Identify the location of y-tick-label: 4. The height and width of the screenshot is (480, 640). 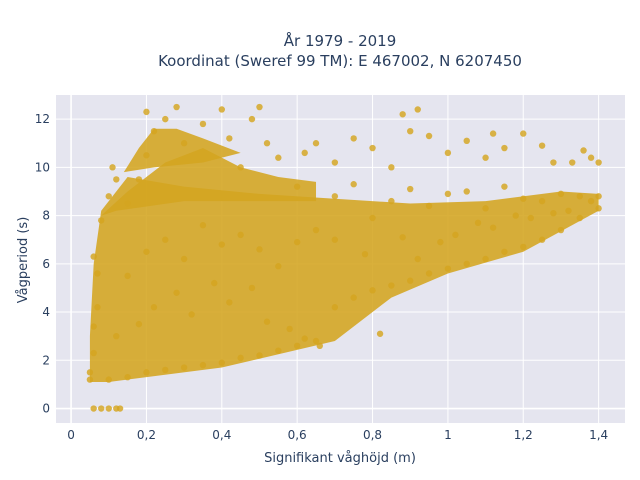
(46, 312).